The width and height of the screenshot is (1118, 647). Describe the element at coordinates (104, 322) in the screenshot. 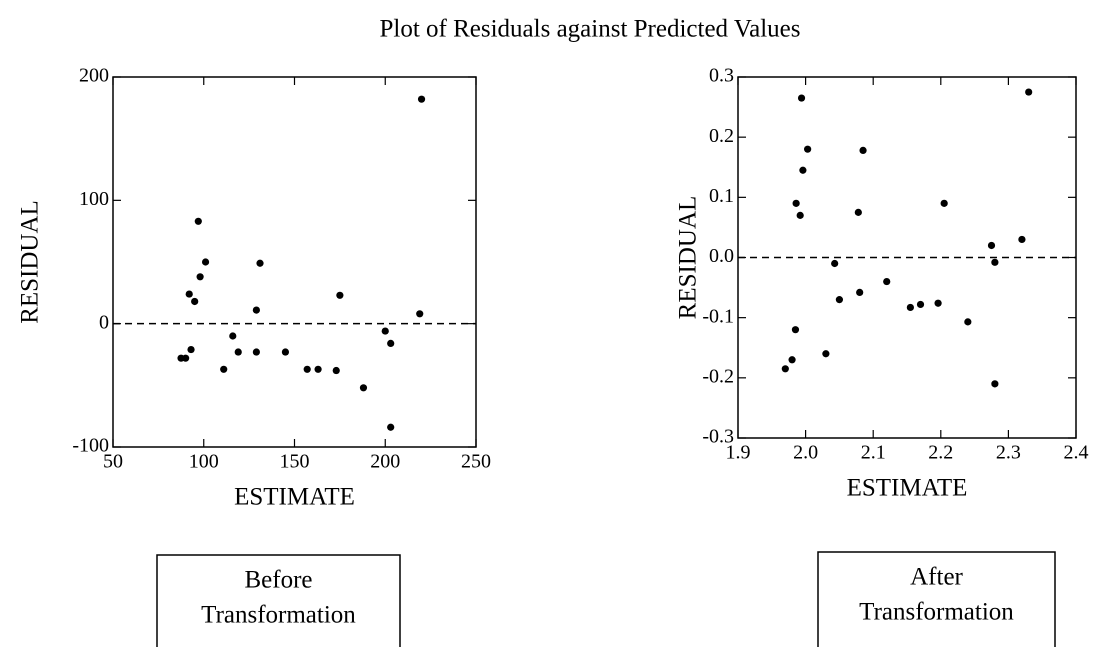

I see `y-tick-label: 0` at that location.